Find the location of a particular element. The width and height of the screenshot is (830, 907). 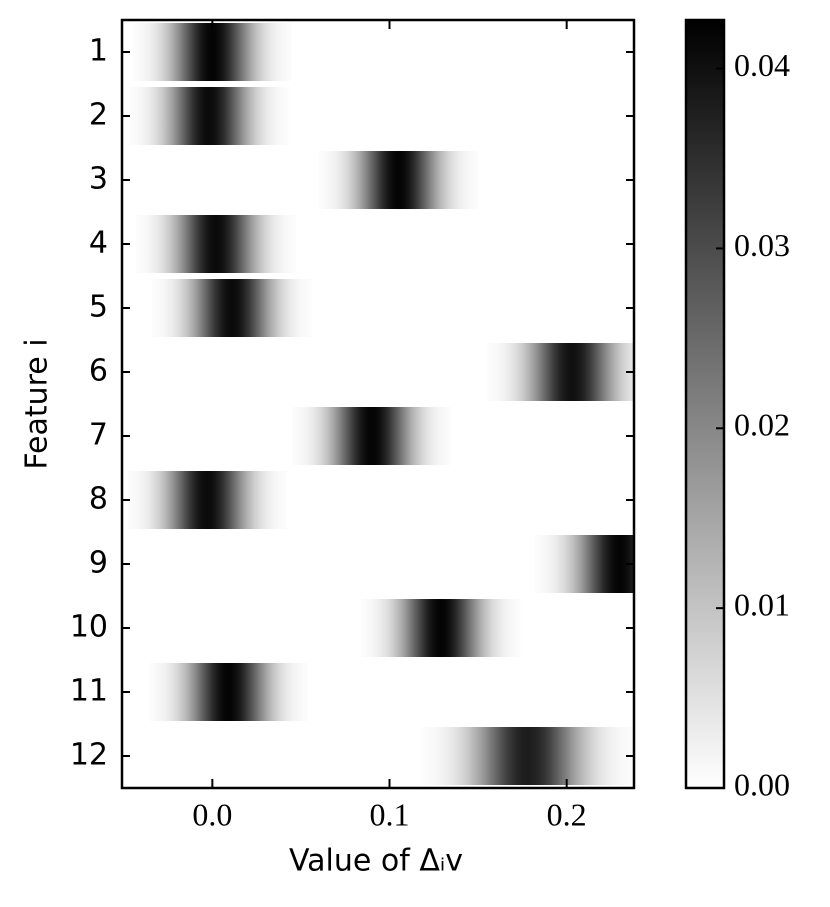

colorbar is located at coordinates (705, 404).